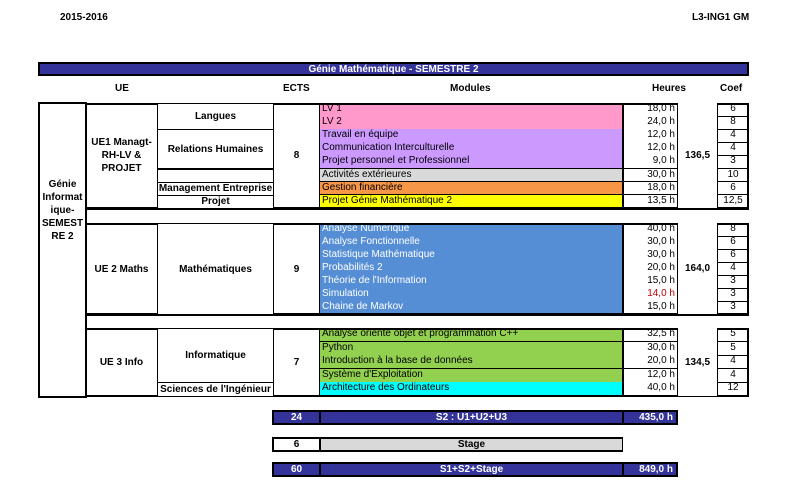 The width and height of the screenshot is (788, 490). What do you see at coordinates (471, 175) in the screenshot?
I see `module-name: Activités extérieures` at bounding box center [471, 175].